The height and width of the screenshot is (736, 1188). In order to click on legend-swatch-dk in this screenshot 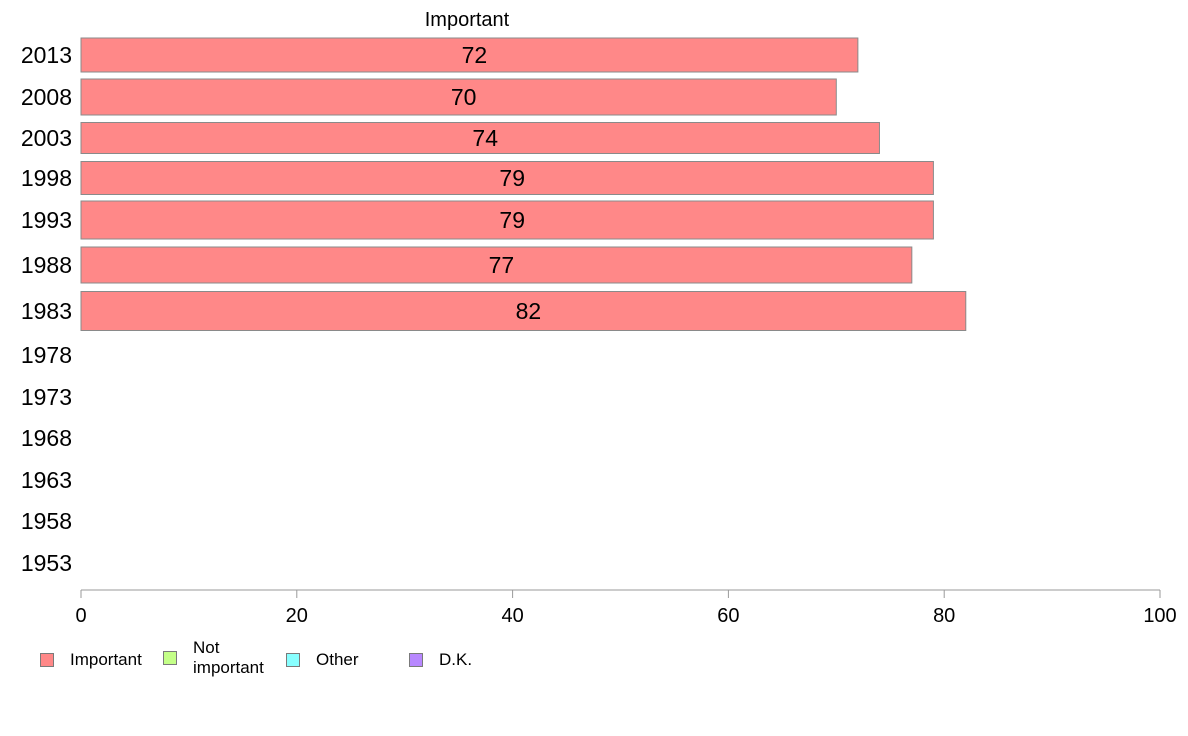, I will do `click(416, 660)`.